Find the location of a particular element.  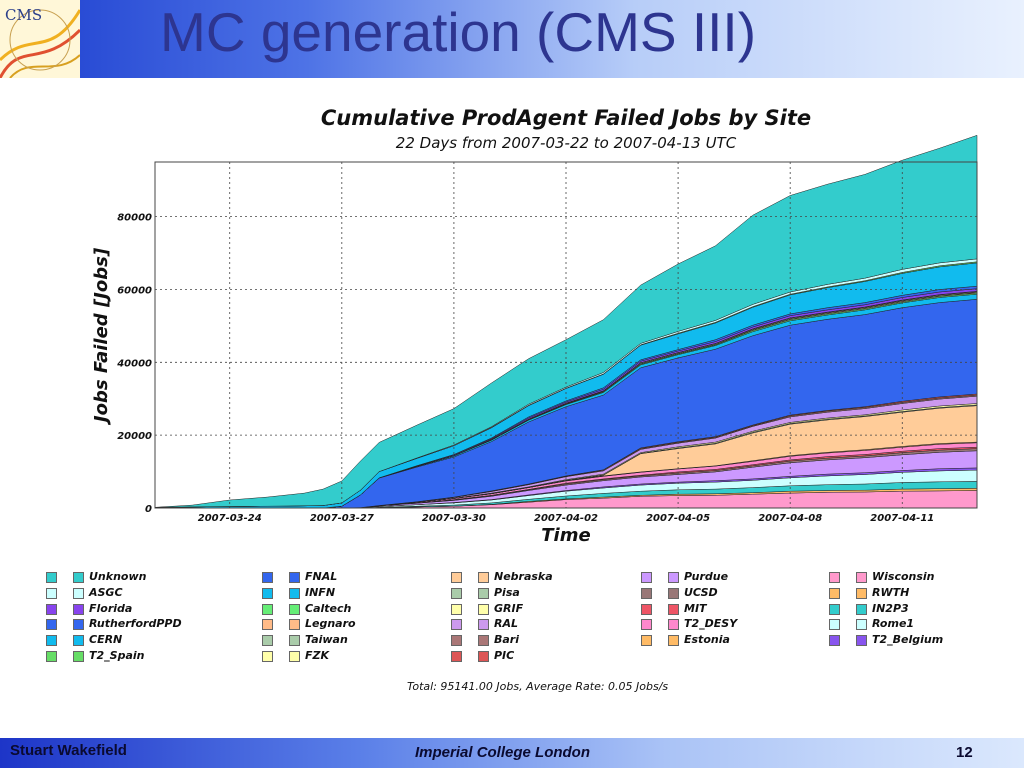

legend-label: Rome1 is located at coordinates (893, 624).